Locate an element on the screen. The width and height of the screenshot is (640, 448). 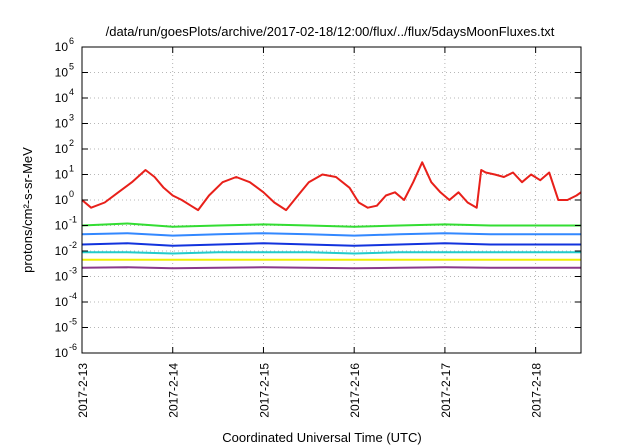
y-tick-exponent: 0 is located at coordinates (71, 194).